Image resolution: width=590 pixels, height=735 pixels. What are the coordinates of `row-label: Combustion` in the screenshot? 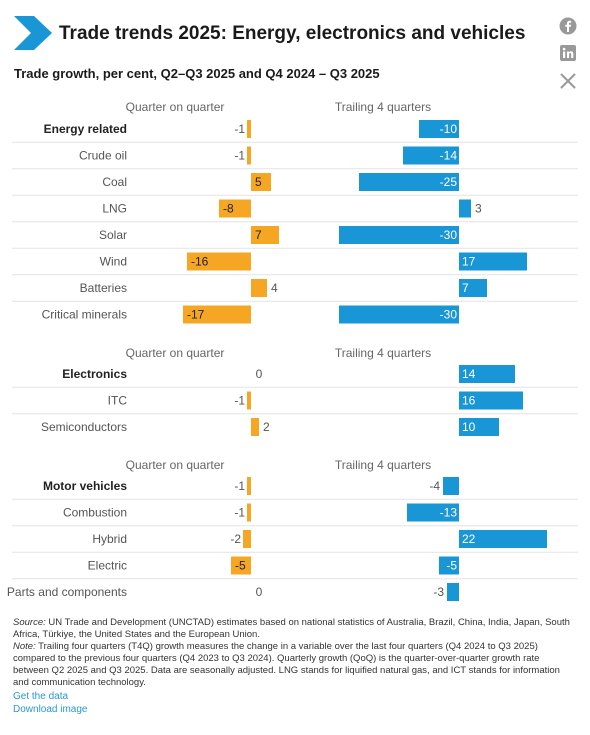 It's located at (95, 513).